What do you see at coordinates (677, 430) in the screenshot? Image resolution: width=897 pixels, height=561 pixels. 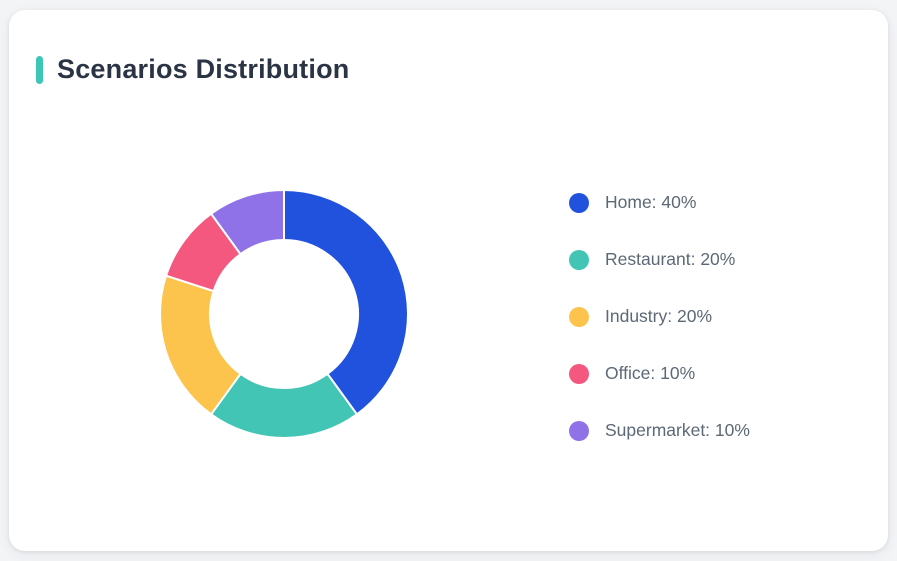 I see `legend-label: Supermarket: 10%` at bounding box center [677, 430].